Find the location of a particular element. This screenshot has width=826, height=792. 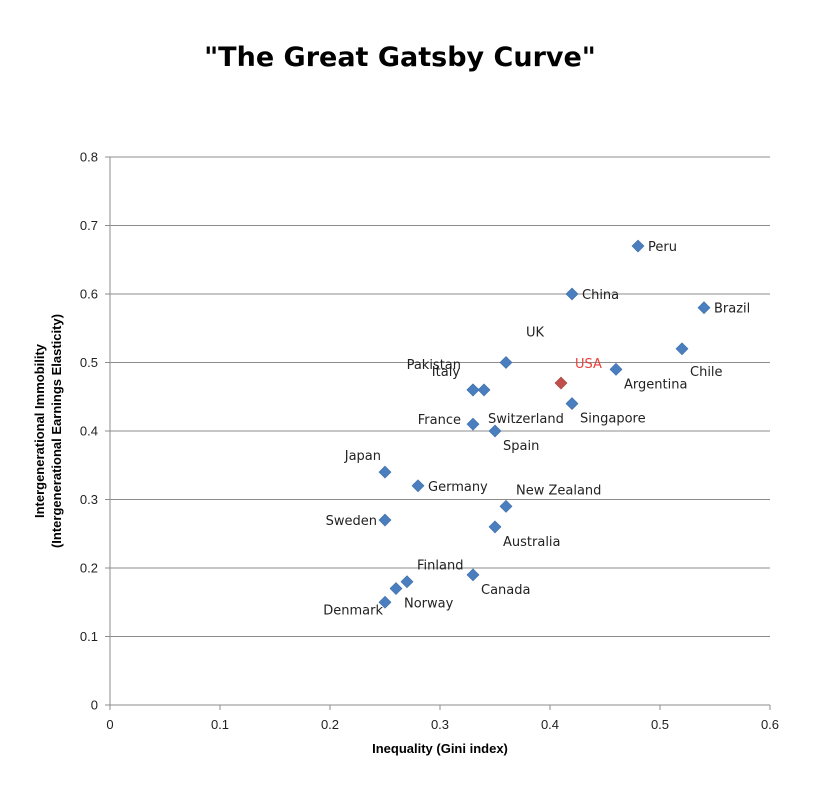

y-tick-label: 0.8 is located at coordinates (89, 157).